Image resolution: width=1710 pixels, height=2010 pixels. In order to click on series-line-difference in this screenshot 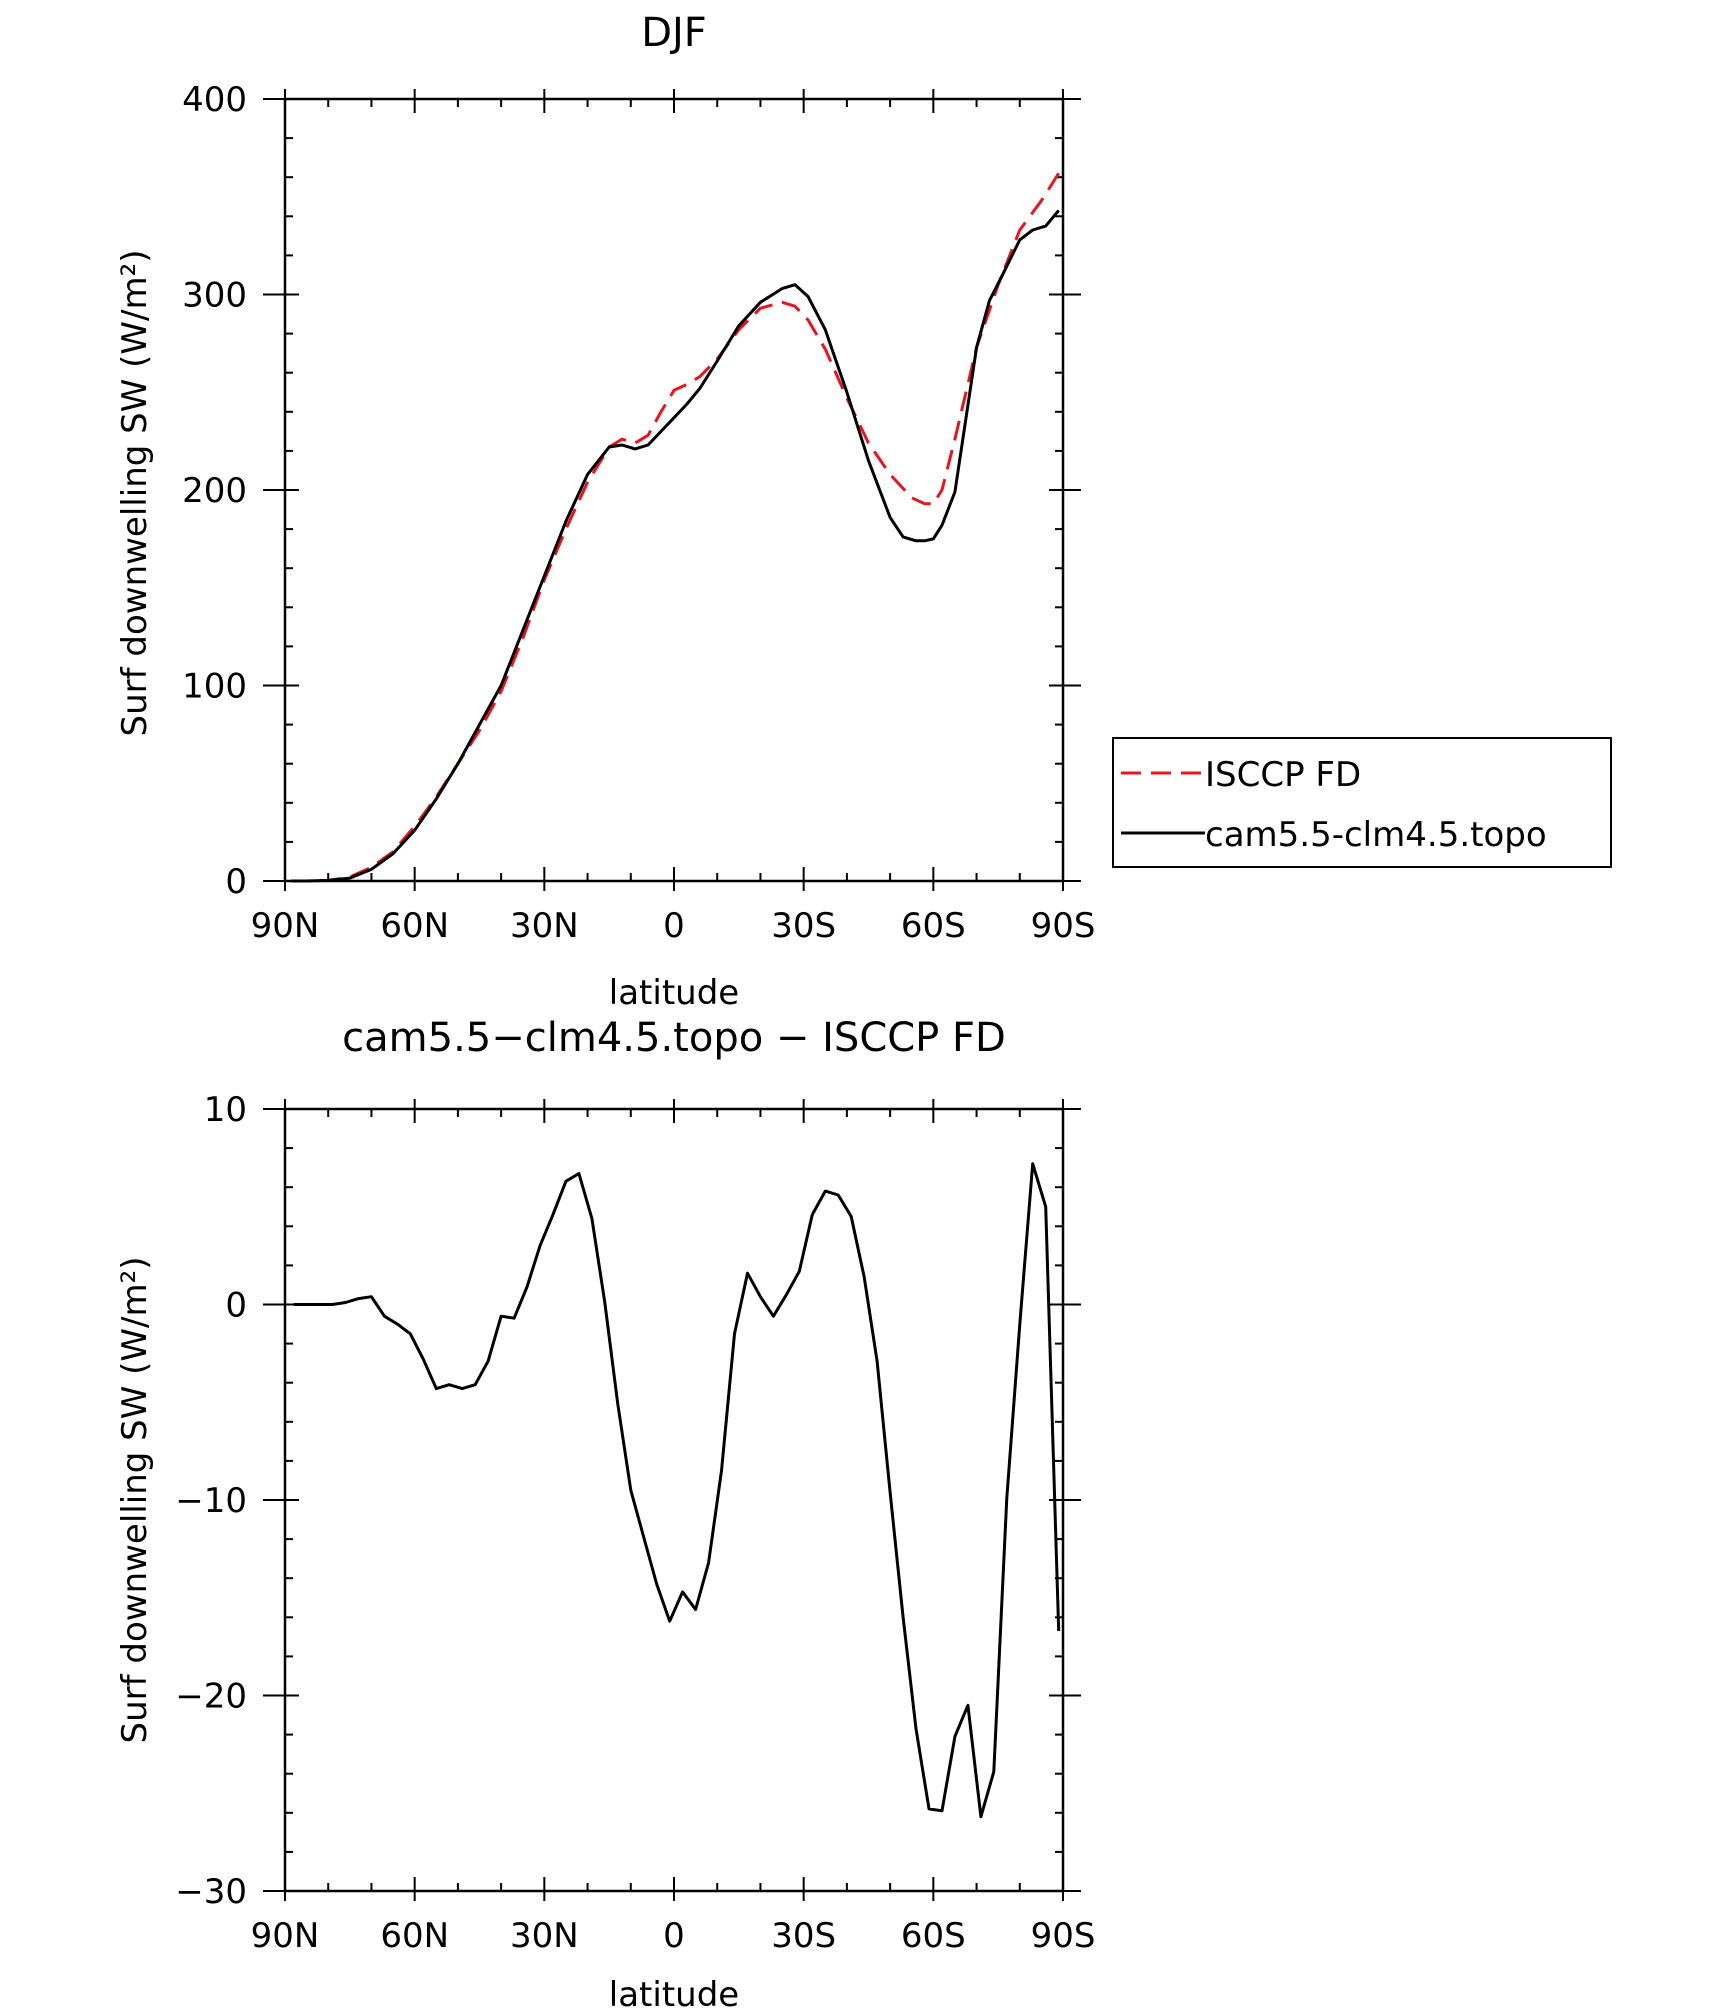, I will do `click(677, 1490)`.